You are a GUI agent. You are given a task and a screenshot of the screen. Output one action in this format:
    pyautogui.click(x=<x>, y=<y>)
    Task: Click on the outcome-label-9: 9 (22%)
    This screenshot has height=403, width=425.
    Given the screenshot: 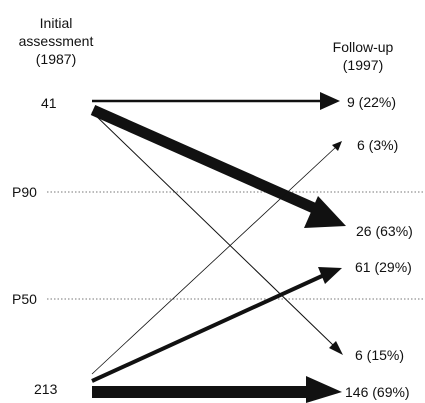 What is the action you would take?
    pyautogui.click(x=371, y=102)
    